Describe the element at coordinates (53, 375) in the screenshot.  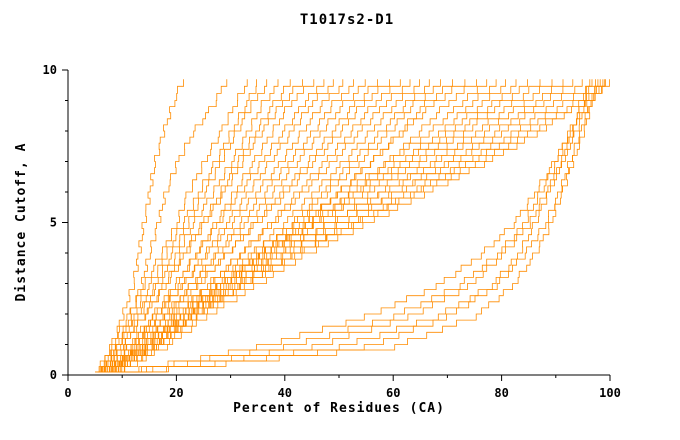
I see `y-tick-label: 0` at that location.